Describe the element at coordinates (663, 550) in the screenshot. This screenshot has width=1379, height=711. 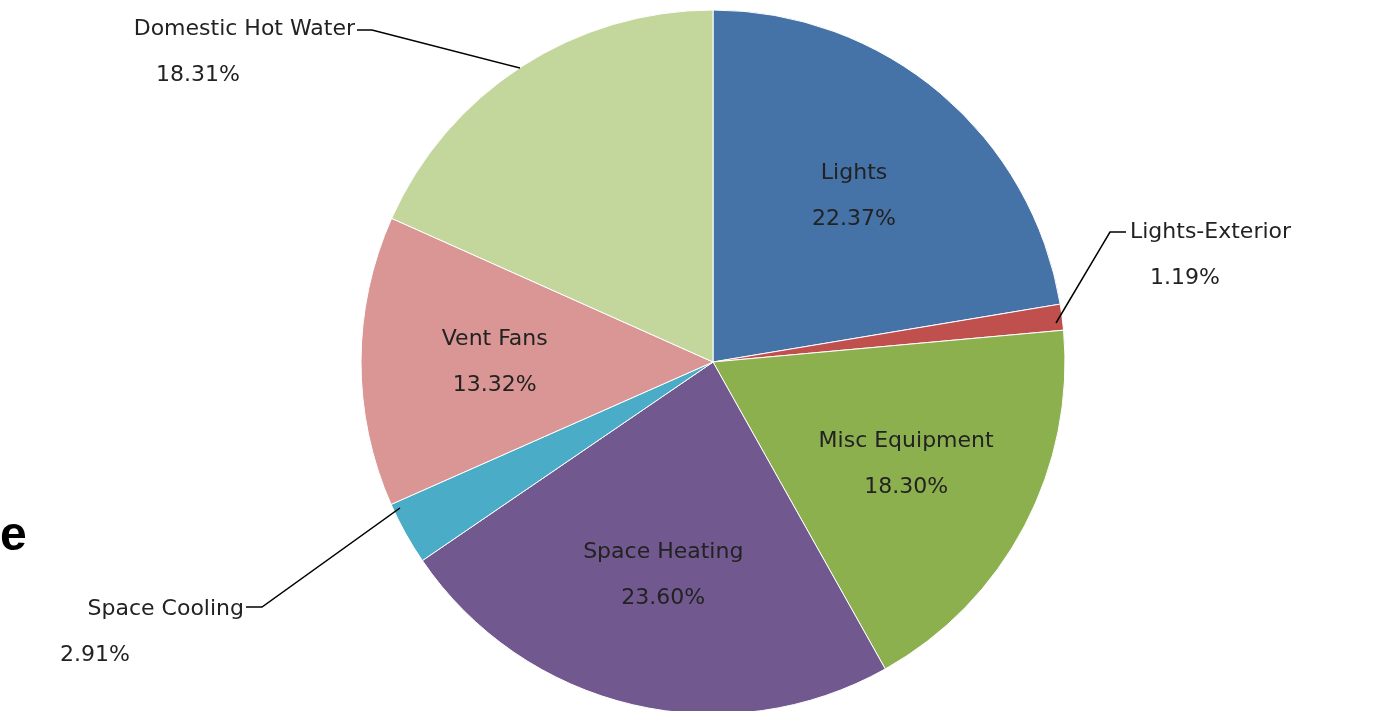
I see `slice-label: Space Heating` at that location.